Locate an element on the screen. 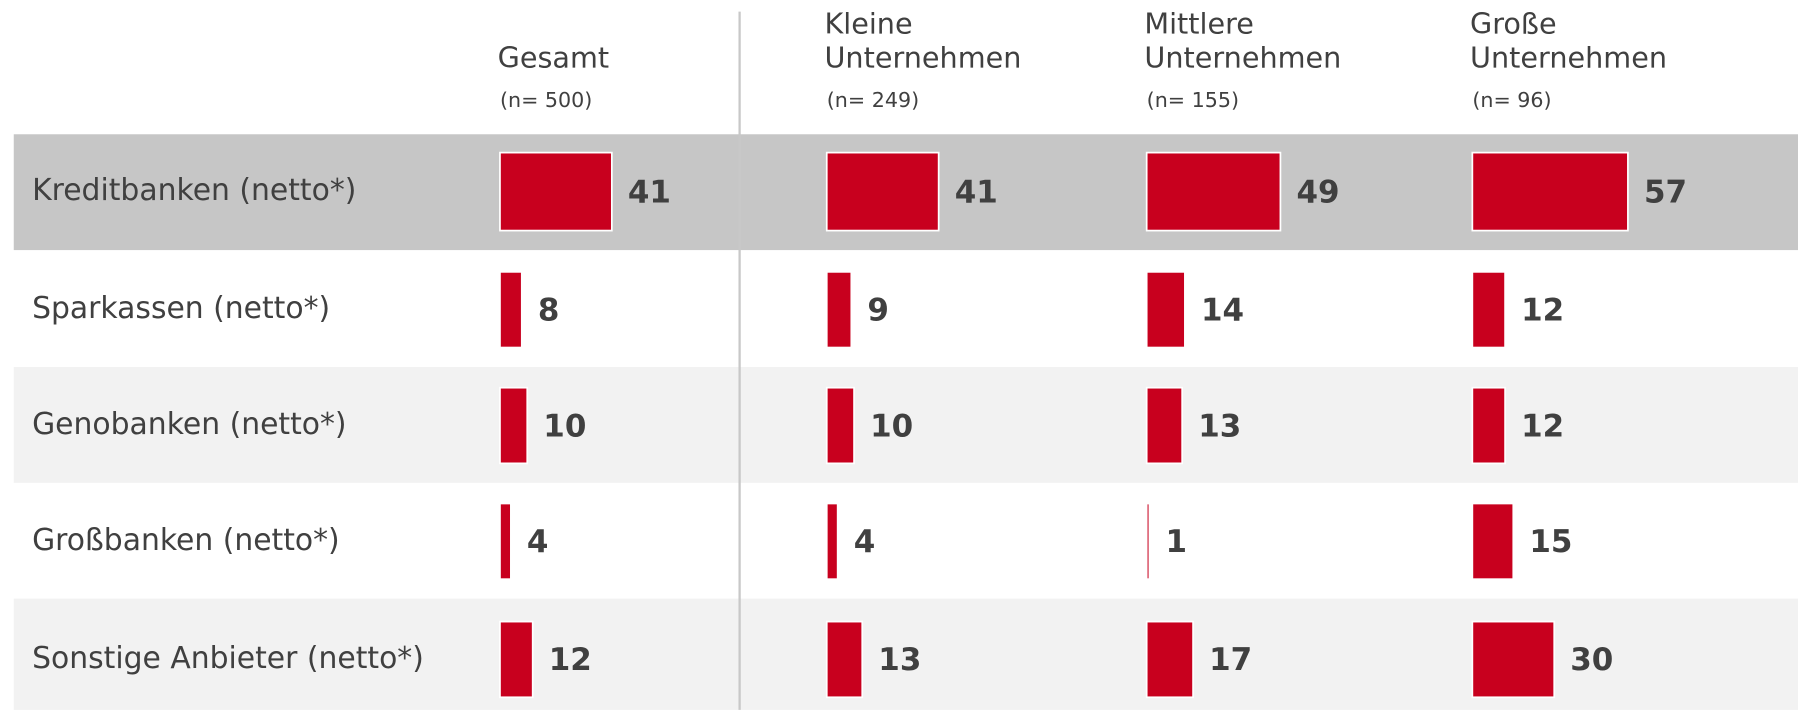 This screenshot has width=1798, height=710. value-label: 14 is located at coordinates (1222, 310).